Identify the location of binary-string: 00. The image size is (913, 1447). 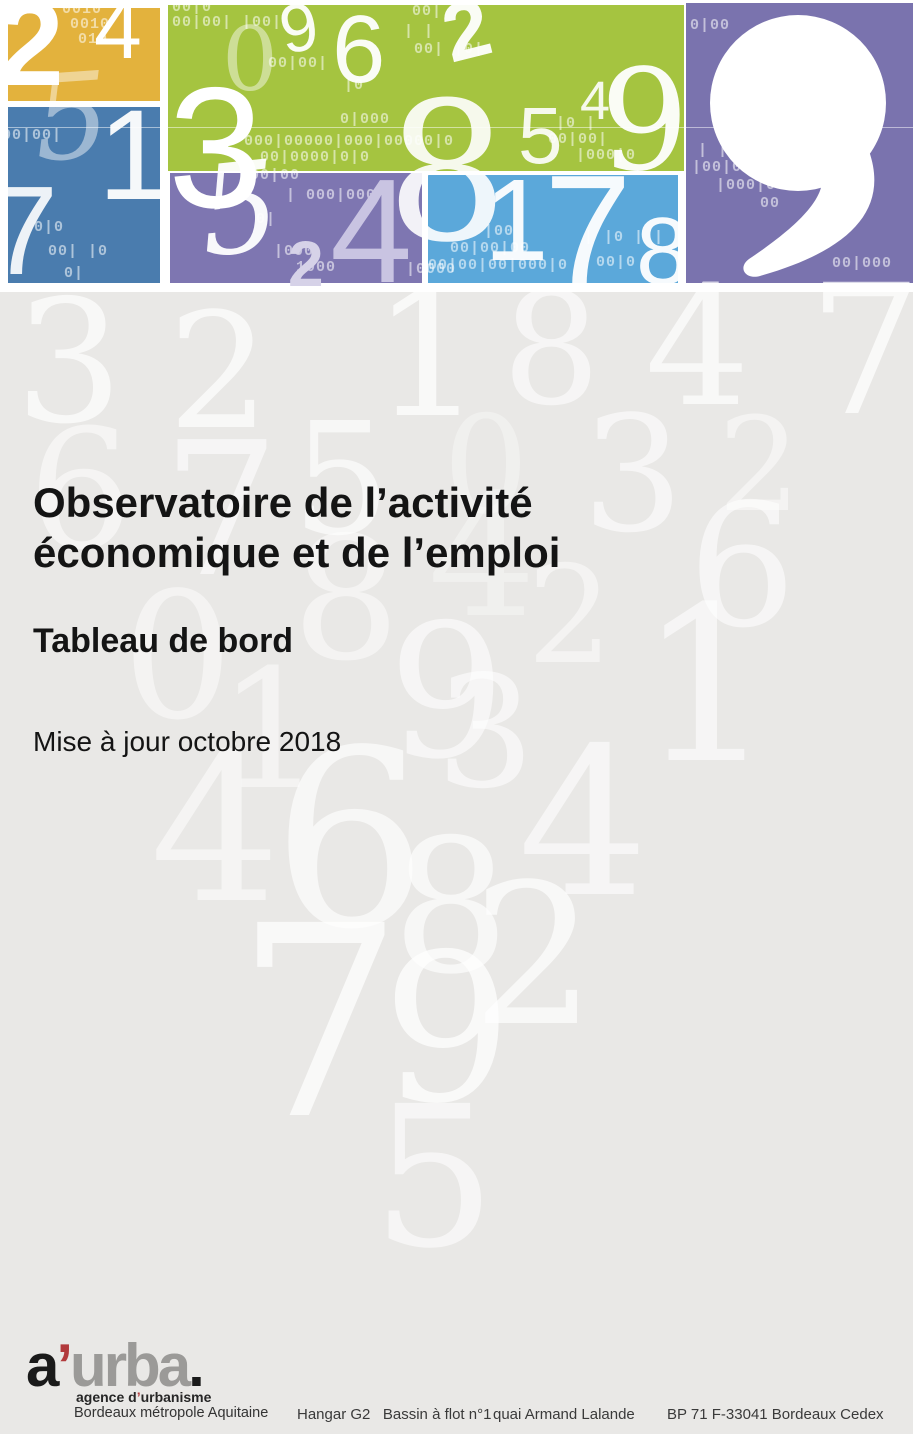
(770, 203).